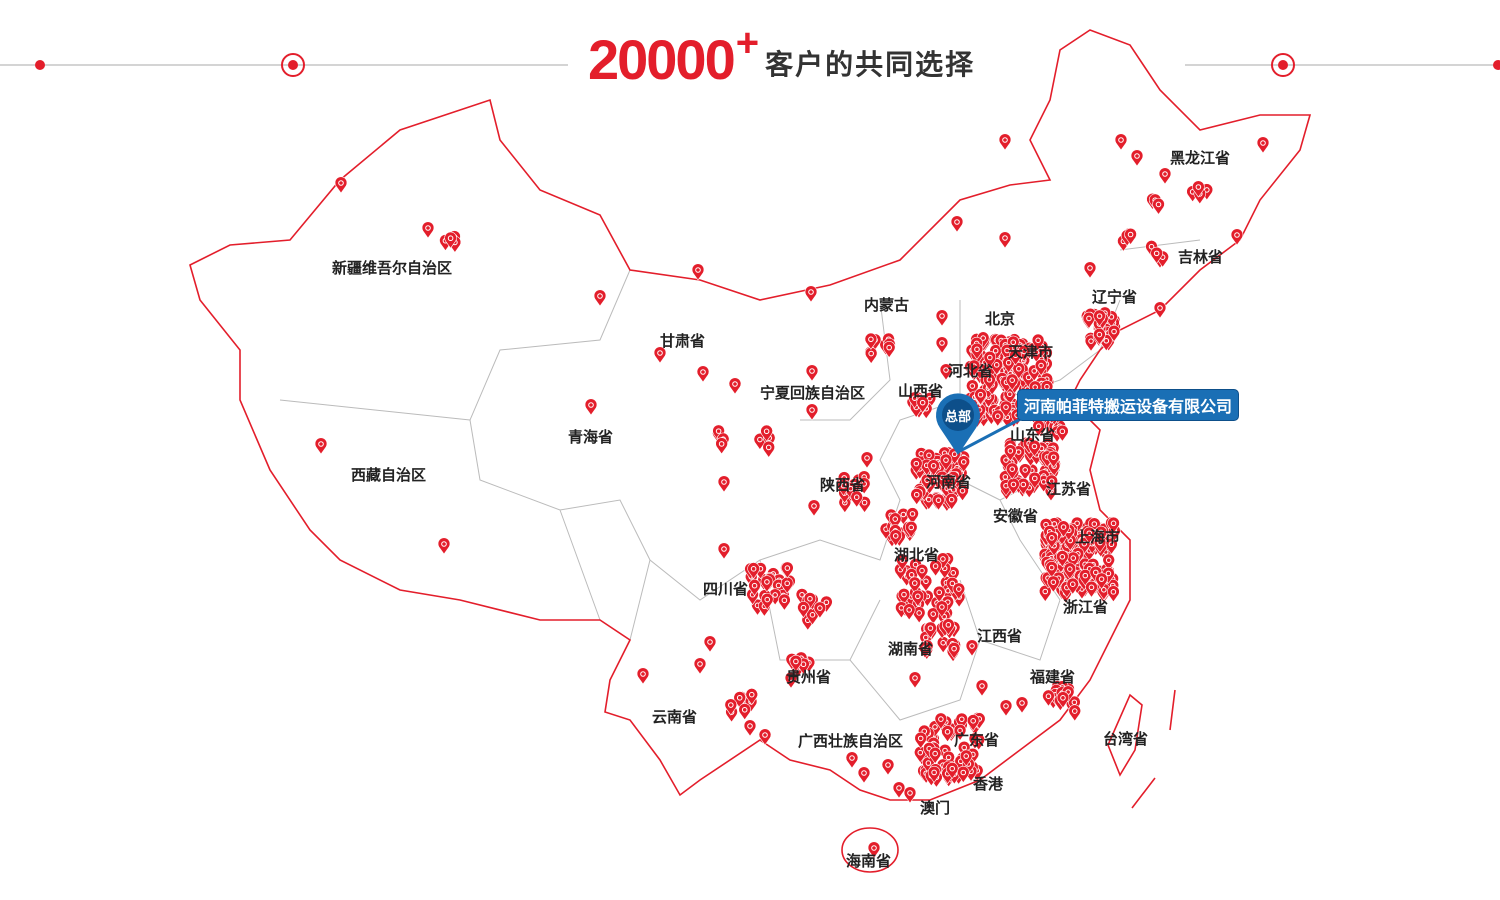 The width and height of the screenshot is (1500, 900). I want to click on province-label: 香港, so click(988, 784).